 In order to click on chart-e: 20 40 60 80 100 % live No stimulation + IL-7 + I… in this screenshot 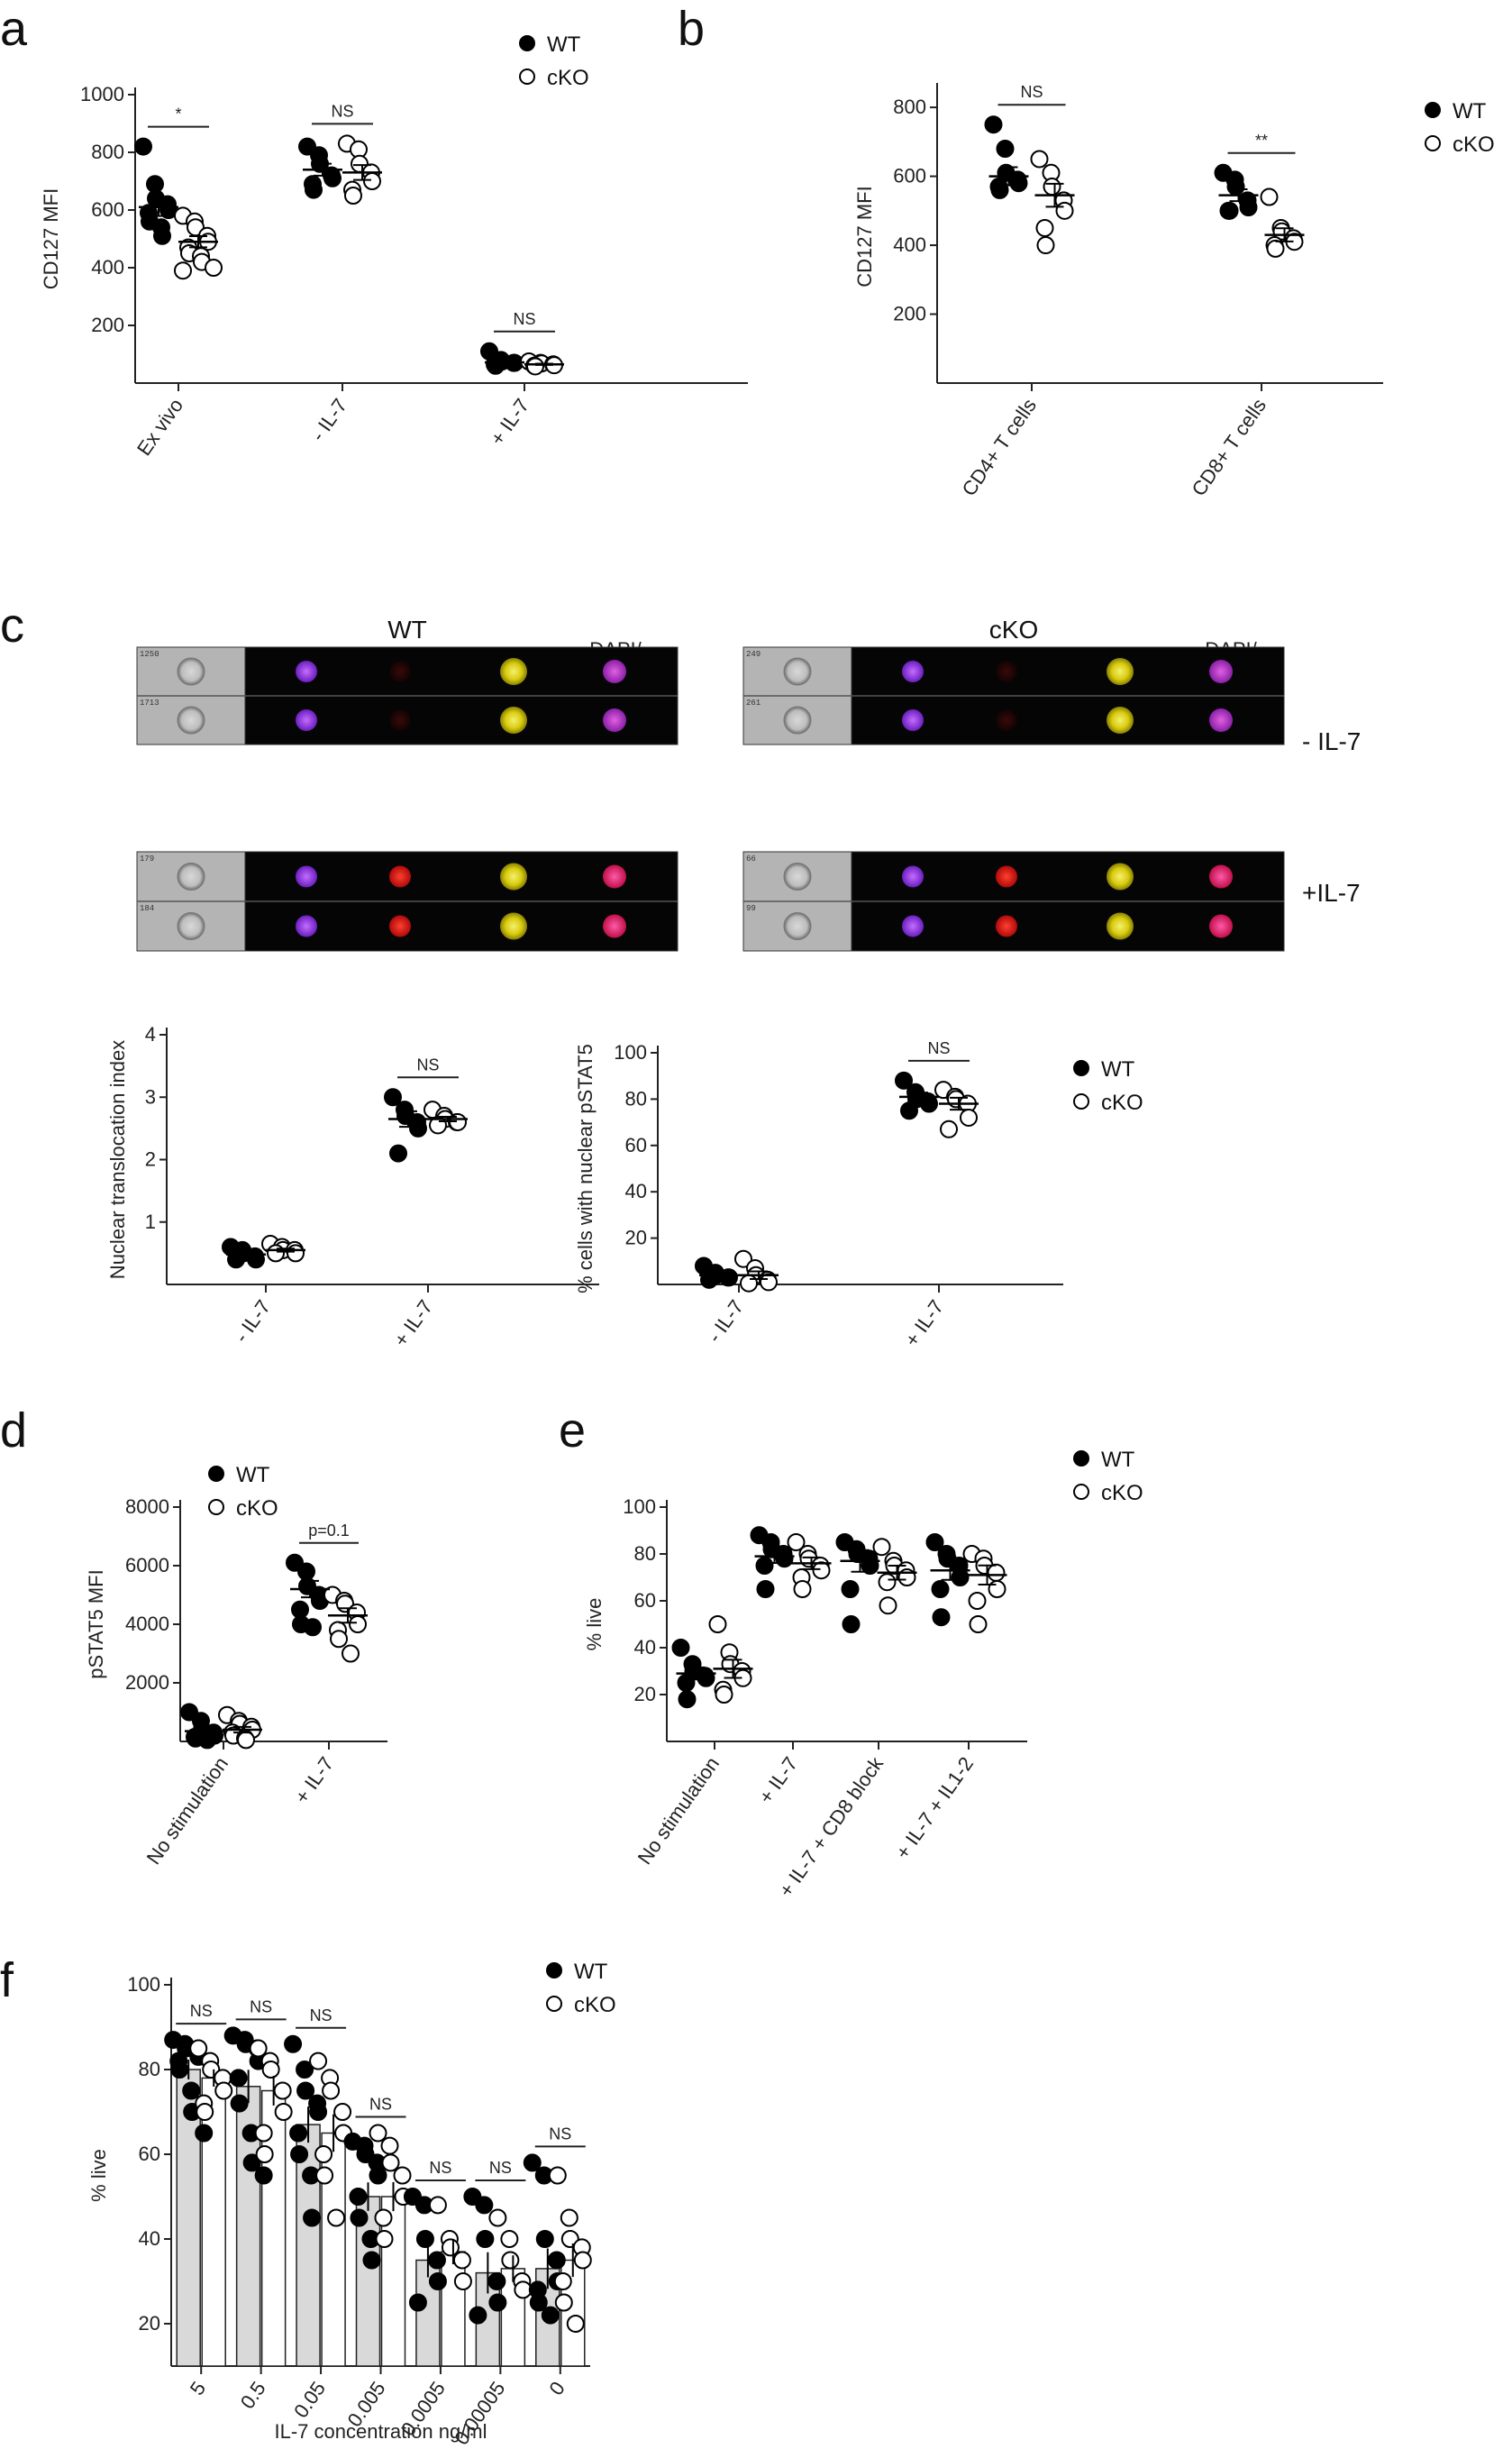, I will do `click(863, 1674)`.